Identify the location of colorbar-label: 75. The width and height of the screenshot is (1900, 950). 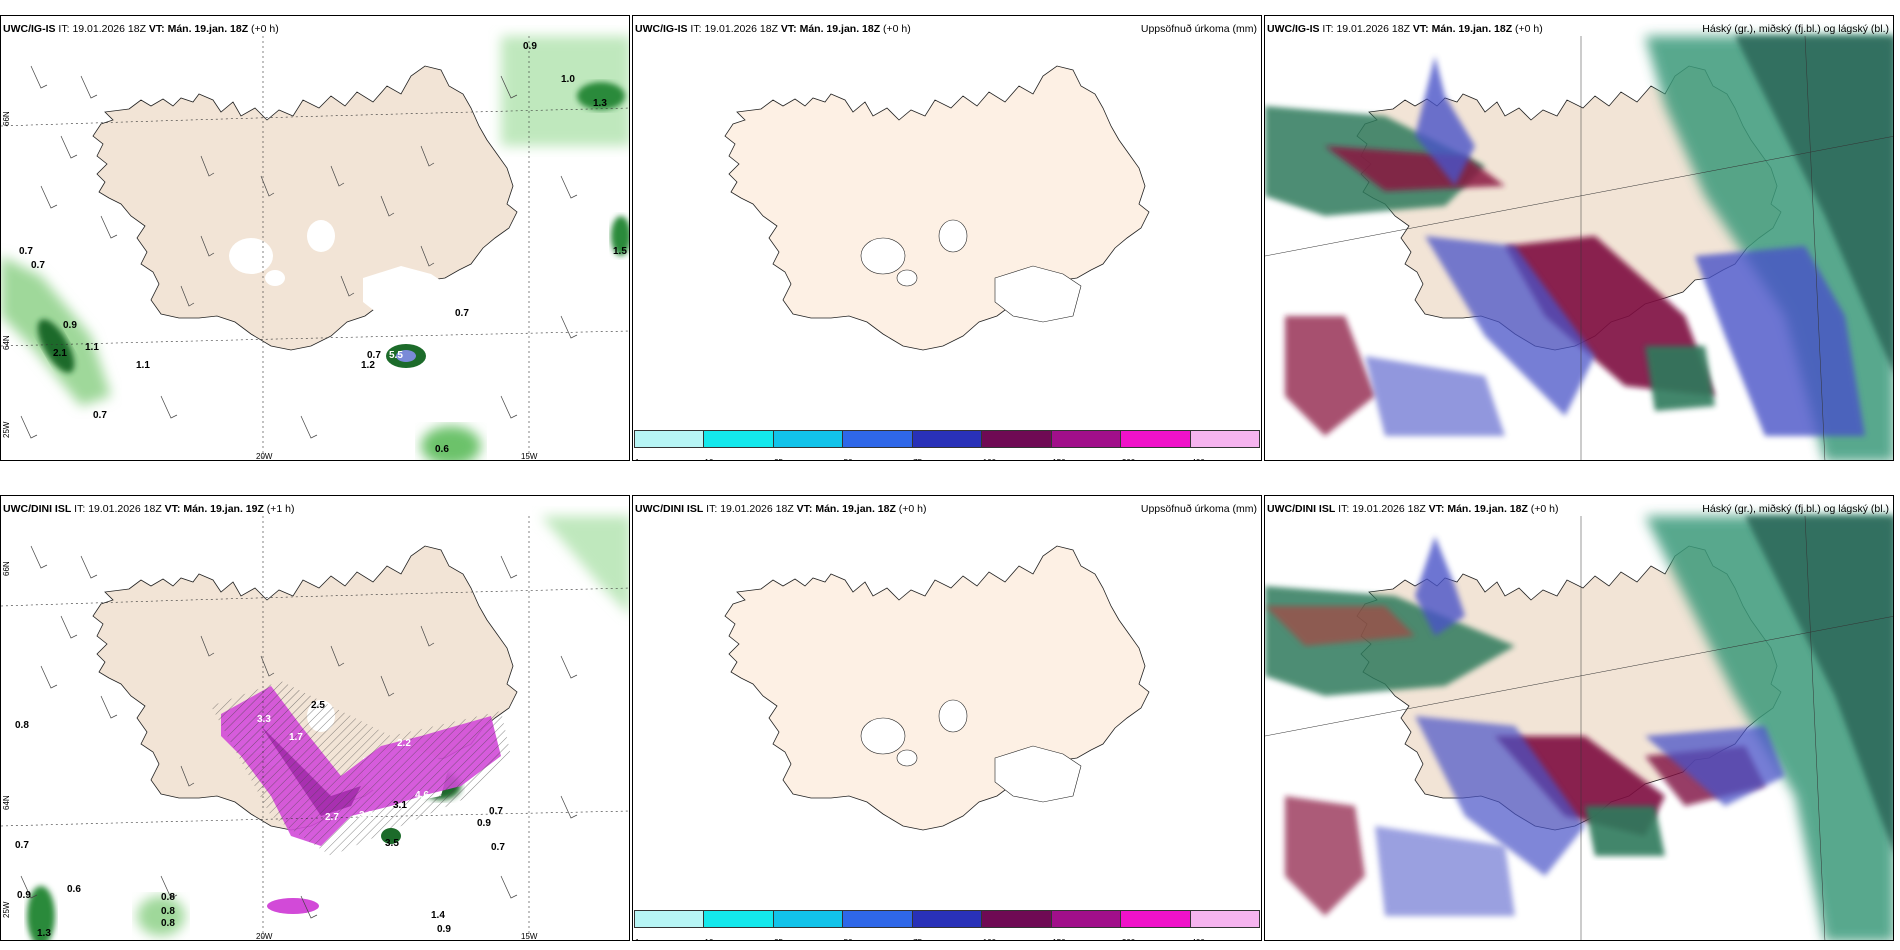
(917, 459).